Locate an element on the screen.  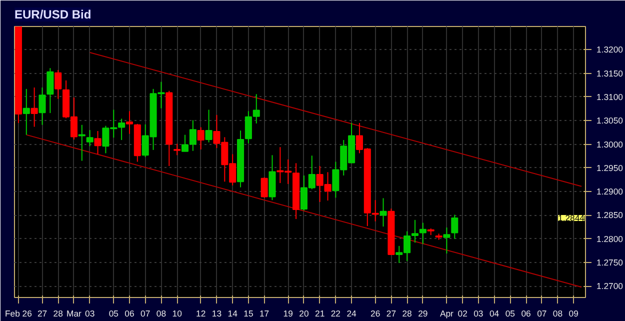
x-tick-label: 04 is located at coordinates (494, 313).